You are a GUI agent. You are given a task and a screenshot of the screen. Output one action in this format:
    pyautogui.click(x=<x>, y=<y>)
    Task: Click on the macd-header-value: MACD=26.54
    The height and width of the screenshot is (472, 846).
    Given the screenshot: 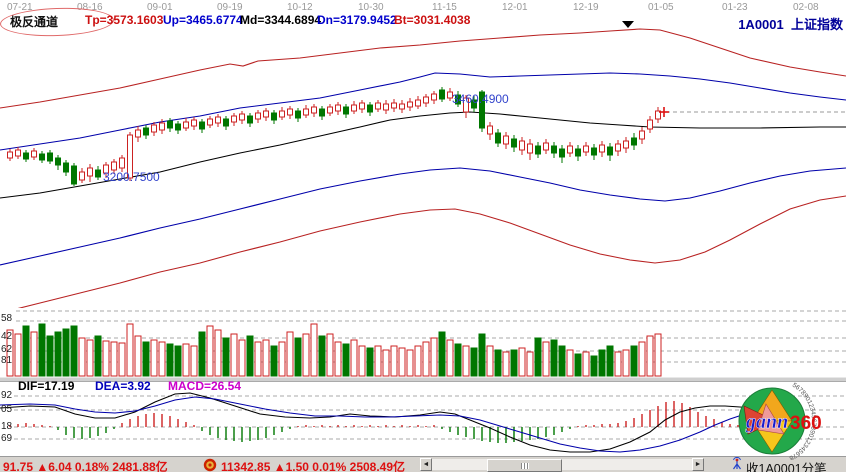 What is the action you would take?
    pyautogui.click(x=205, y=386)
    